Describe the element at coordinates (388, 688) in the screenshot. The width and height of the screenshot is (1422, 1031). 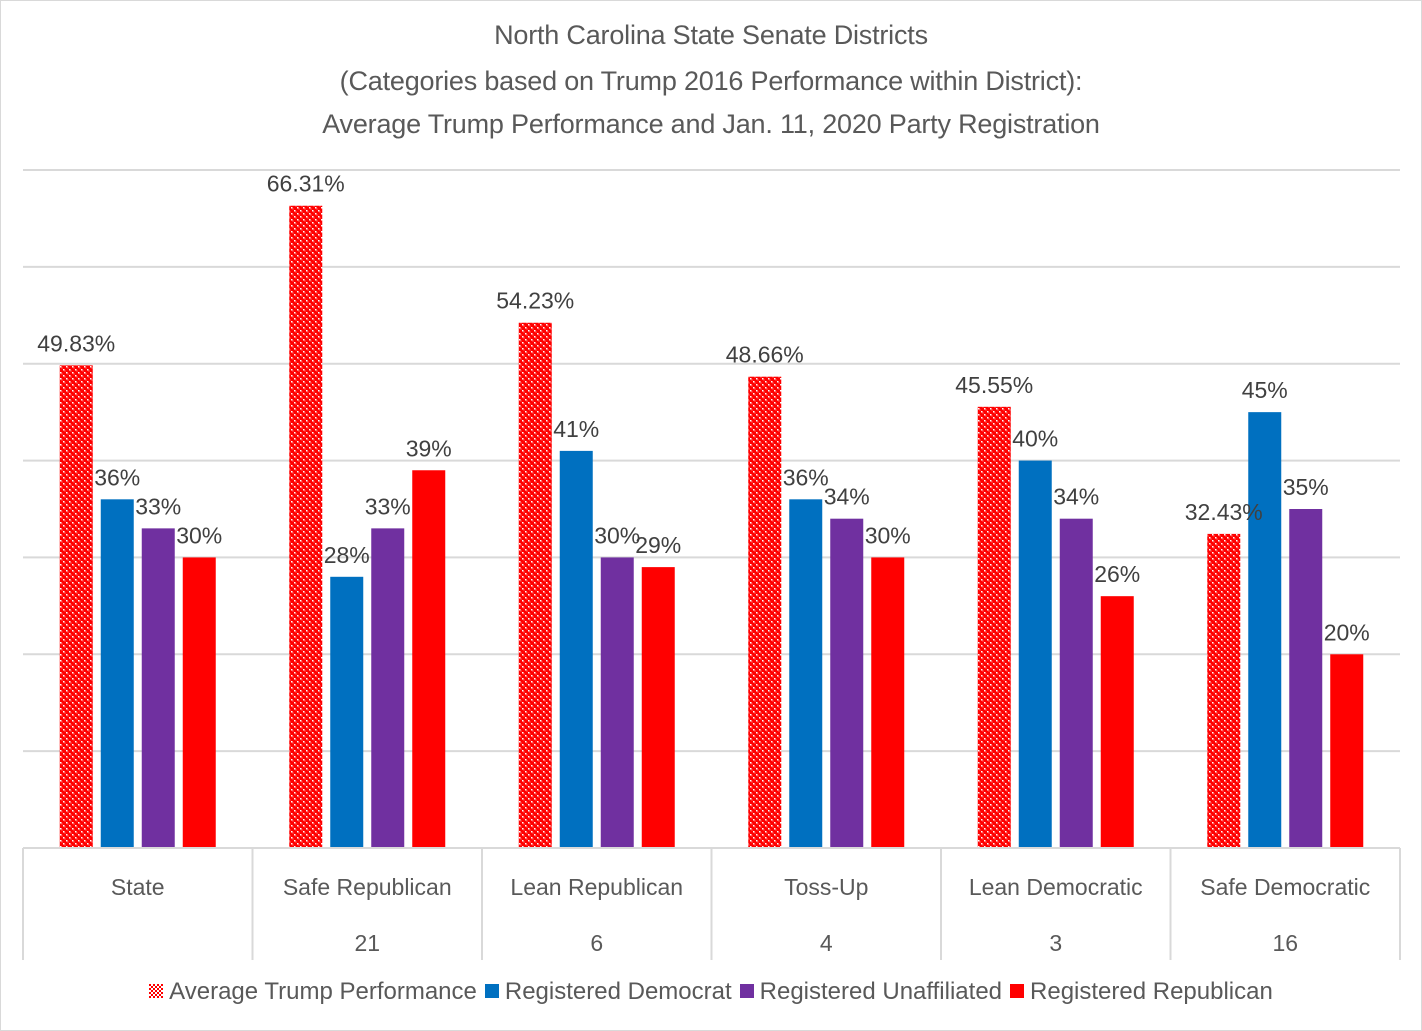
I see `bar-registered-unaffiliated-safe-republican` at that location.